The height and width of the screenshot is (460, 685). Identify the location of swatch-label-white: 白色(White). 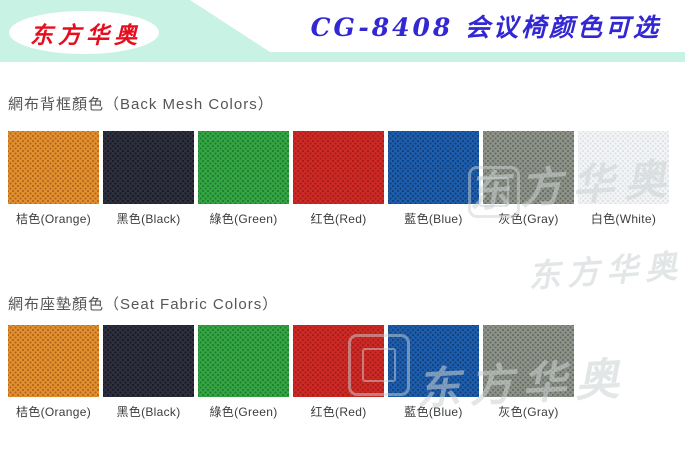
(623, 219).